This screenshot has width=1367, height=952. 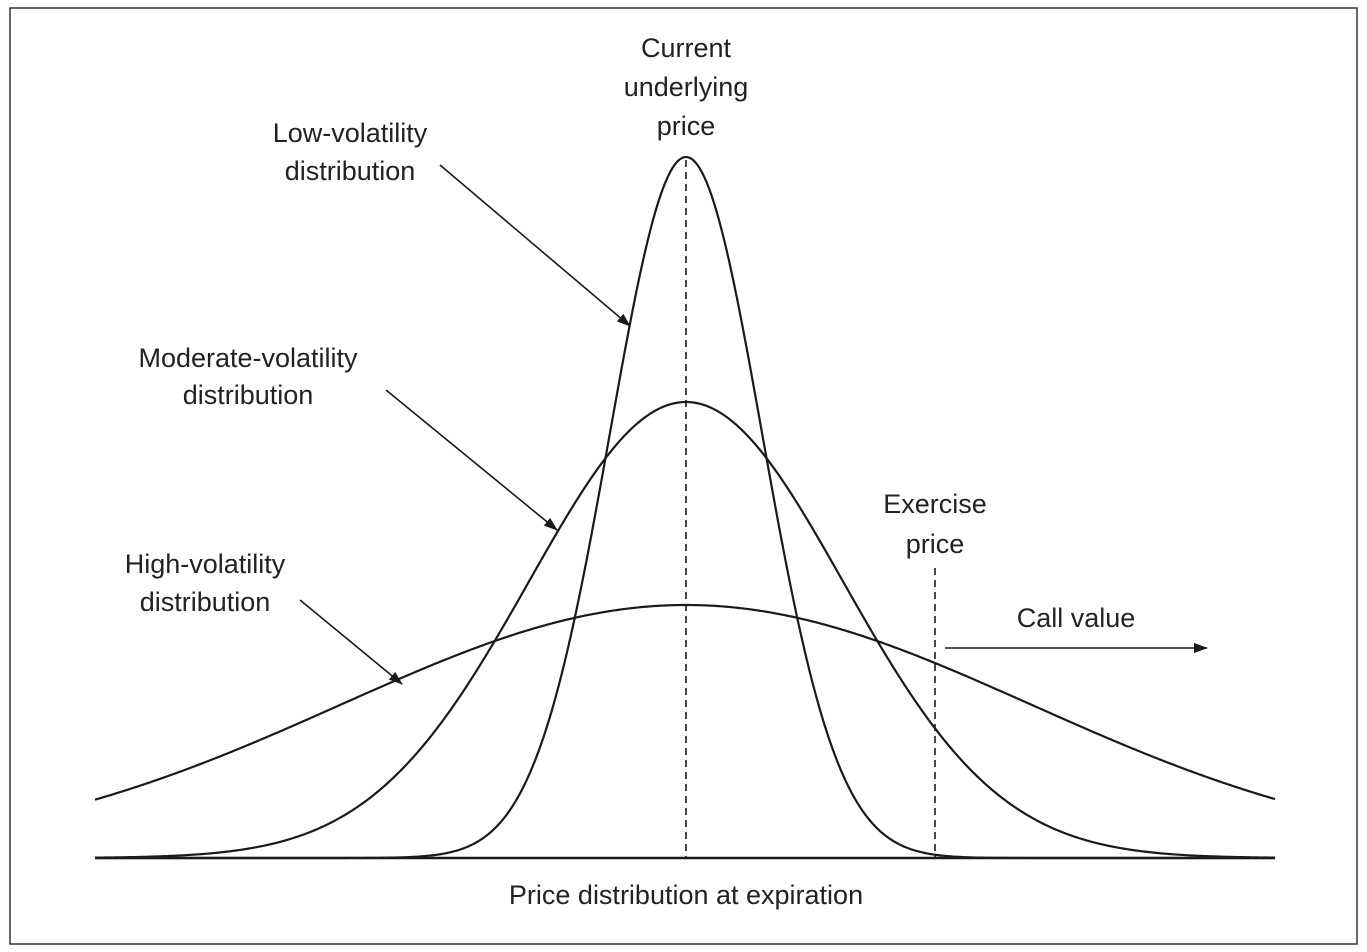 I want to click on label: Low-volatility, so click(x=350, y=133).